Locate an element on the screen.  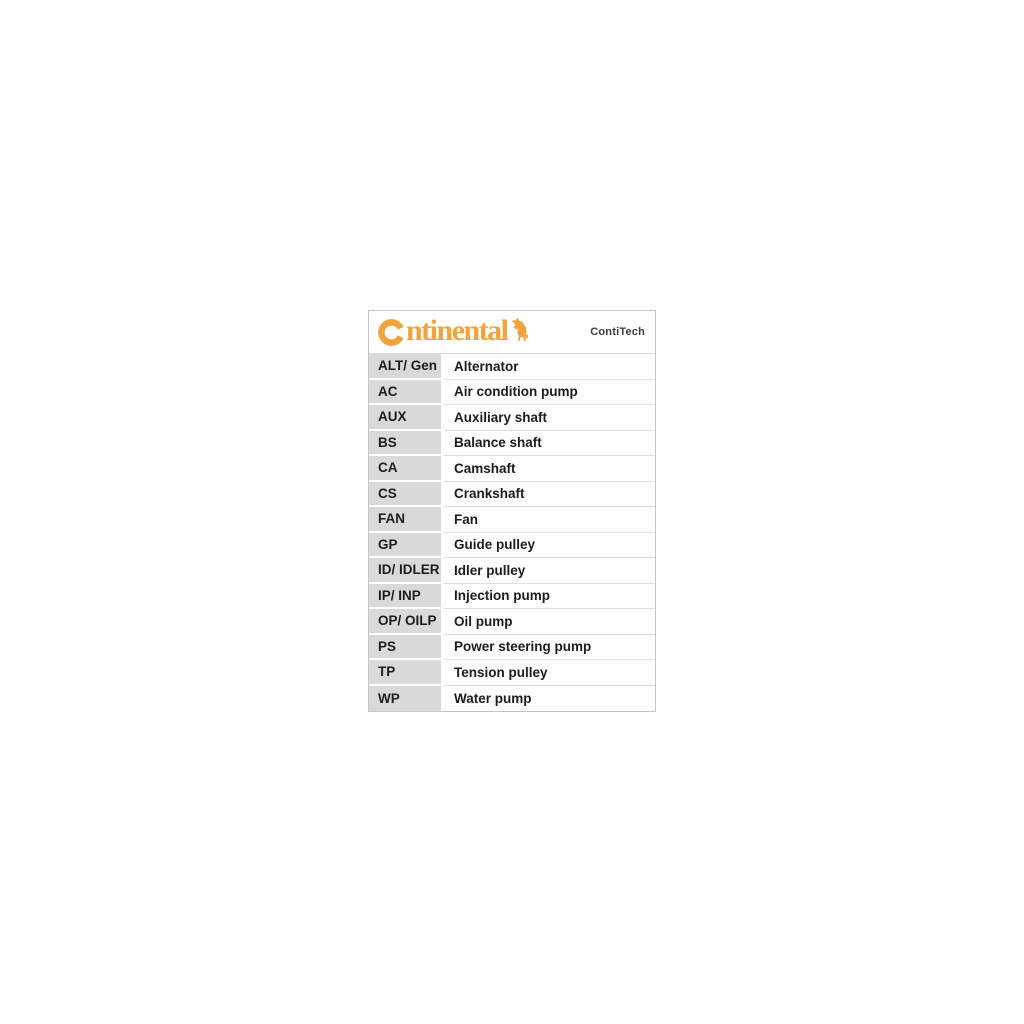
abbreviation-cell: OP/ OILP is located at coordinates (406, 622).